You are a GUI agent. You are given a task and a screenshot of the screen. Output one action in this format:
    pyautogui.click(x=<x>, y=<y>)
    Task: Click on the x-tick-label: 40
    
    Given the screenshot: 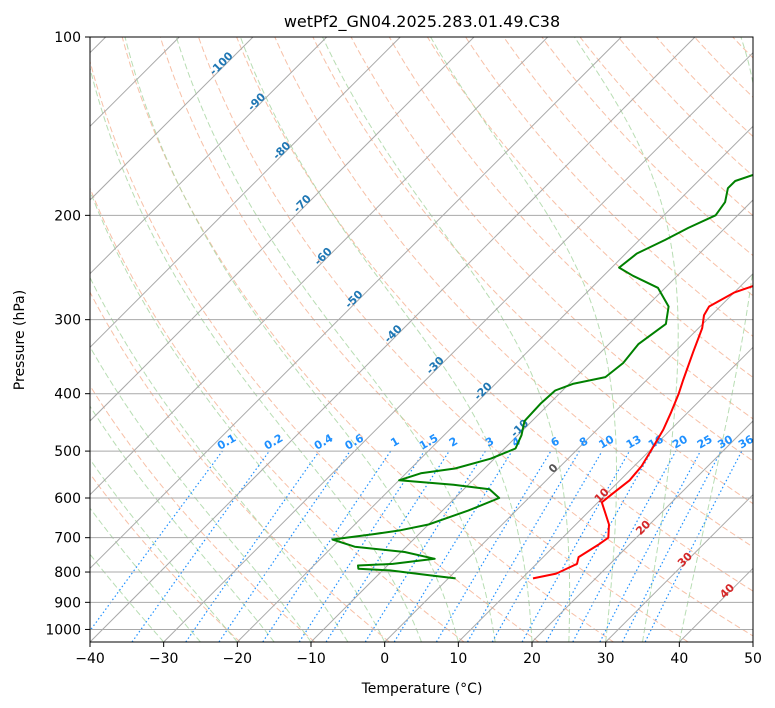 What is the action you would take?
    pyautogui.click(x=679, y=659)
    